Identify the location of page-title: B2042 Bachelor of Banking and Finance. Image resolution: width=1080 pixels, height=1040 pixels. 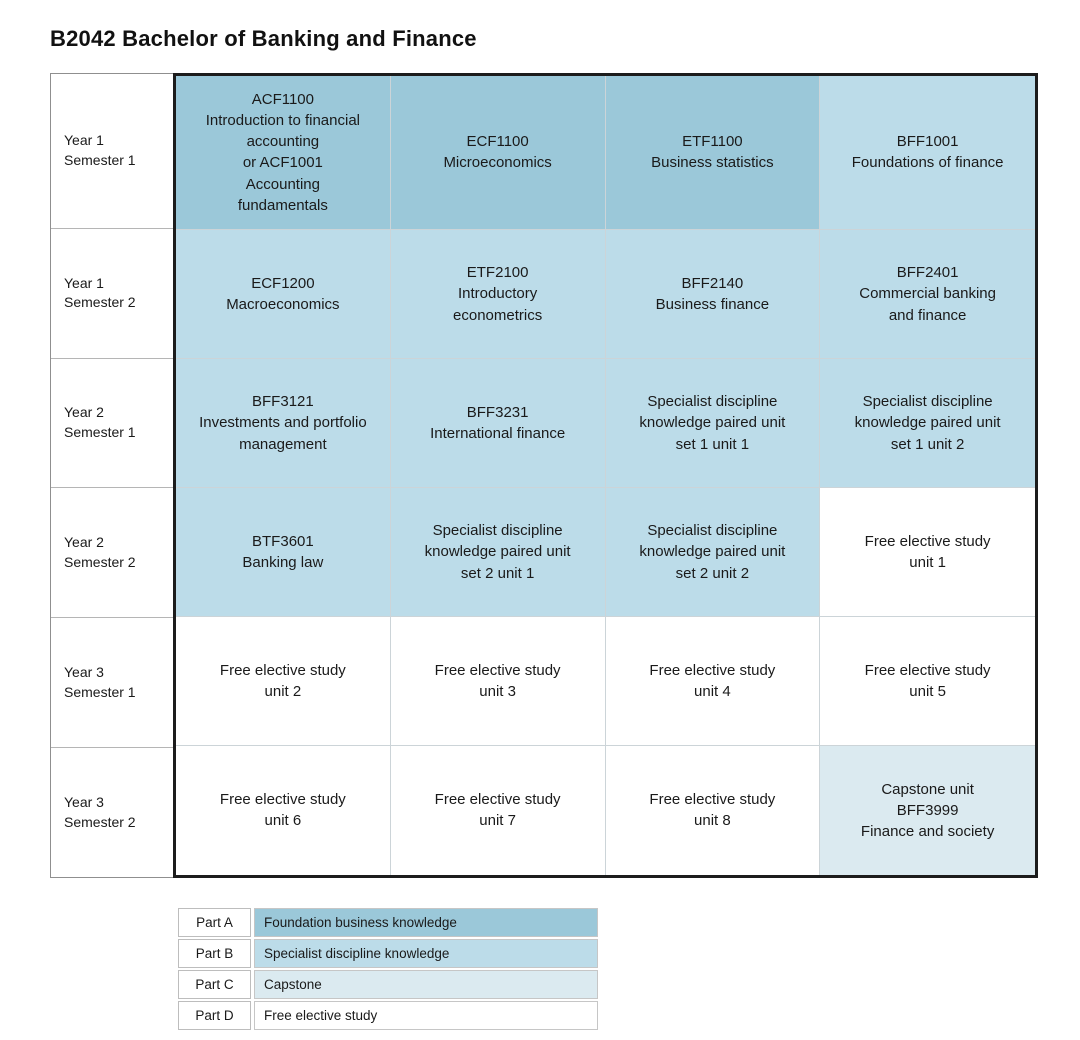
(263, 38).